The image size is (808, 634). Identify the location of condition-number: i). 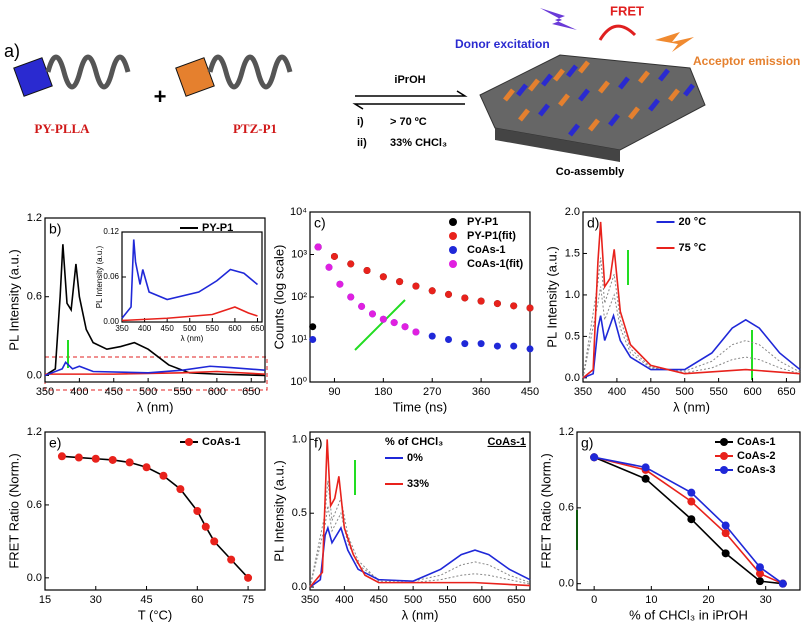
(360, 122).